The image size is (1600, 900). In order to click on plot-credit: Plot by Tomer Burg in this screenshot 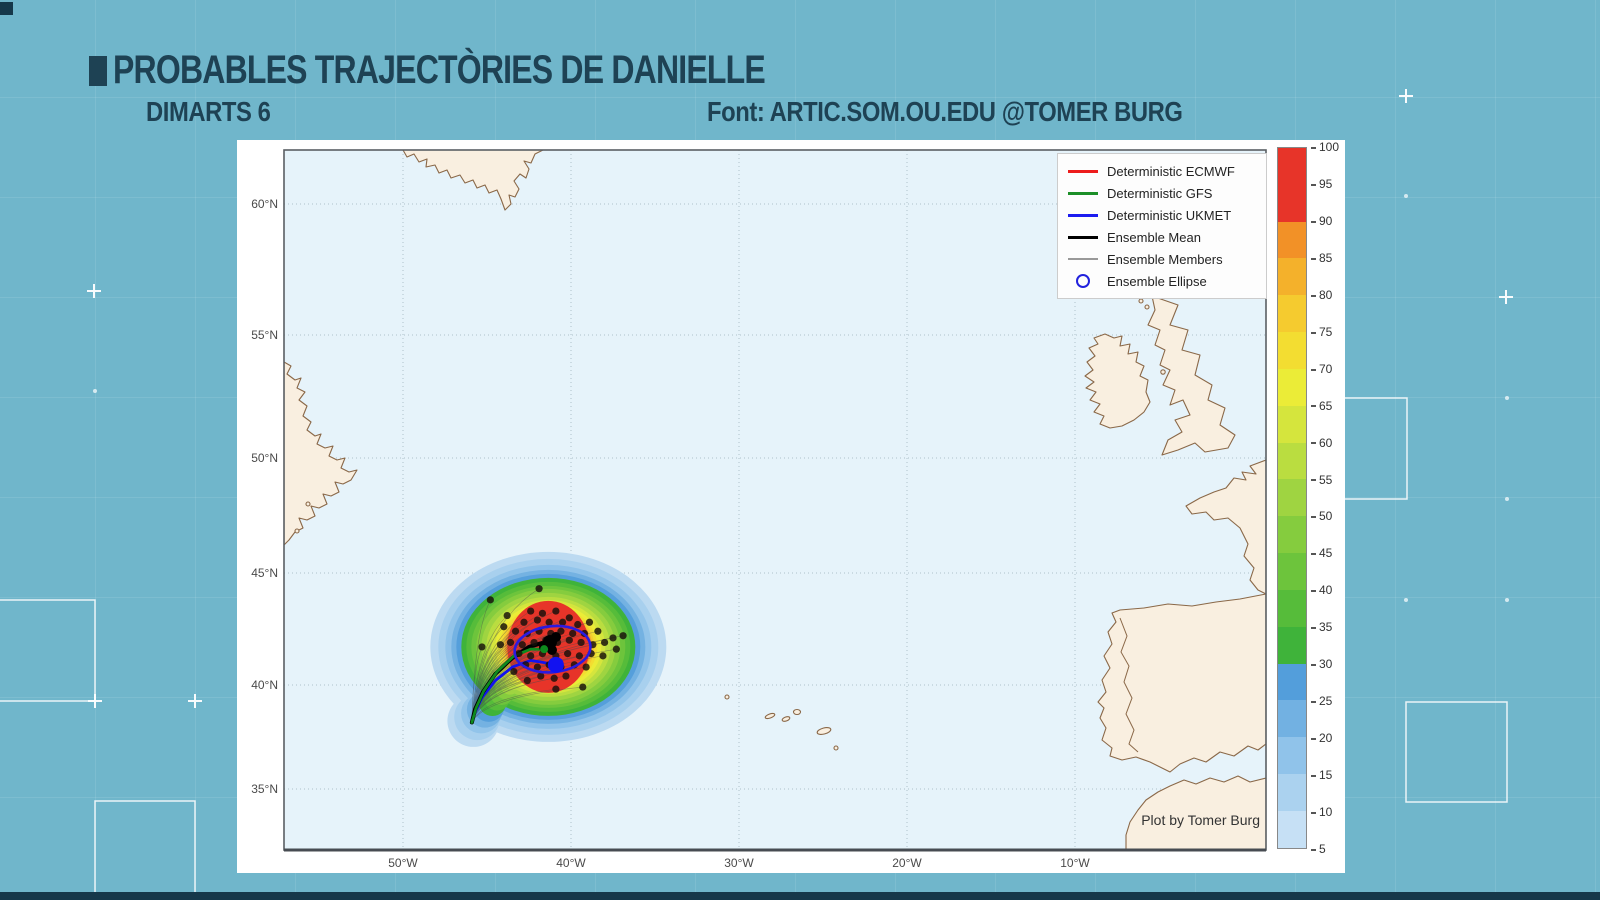, I will do `click(1200, 820)`.